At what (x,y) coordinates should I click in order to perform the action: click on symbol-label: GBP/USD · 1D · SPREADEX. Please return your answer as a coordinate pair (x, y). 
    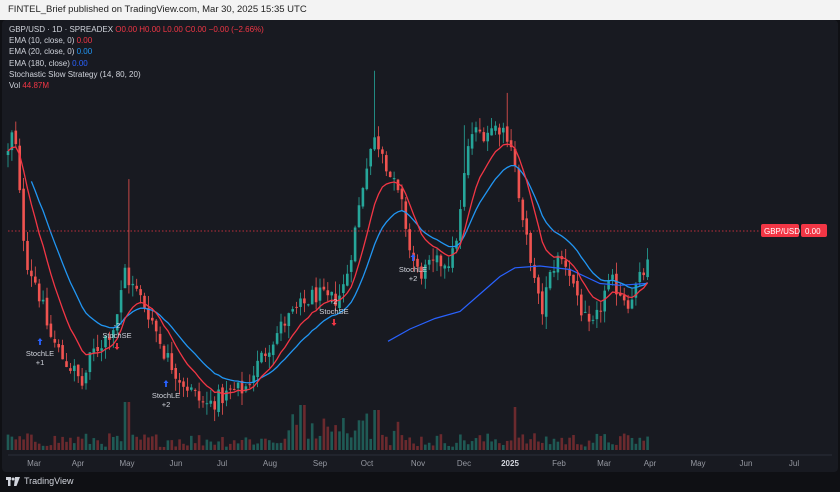
    Looking at the image, I should click on (61, 29).